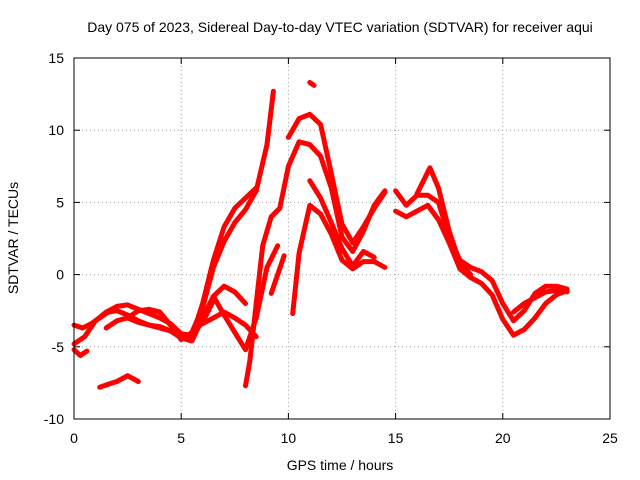 The width and height of the screenshot is (640, 480). I want to click on y-tick-label: 15, so click(56, 58).